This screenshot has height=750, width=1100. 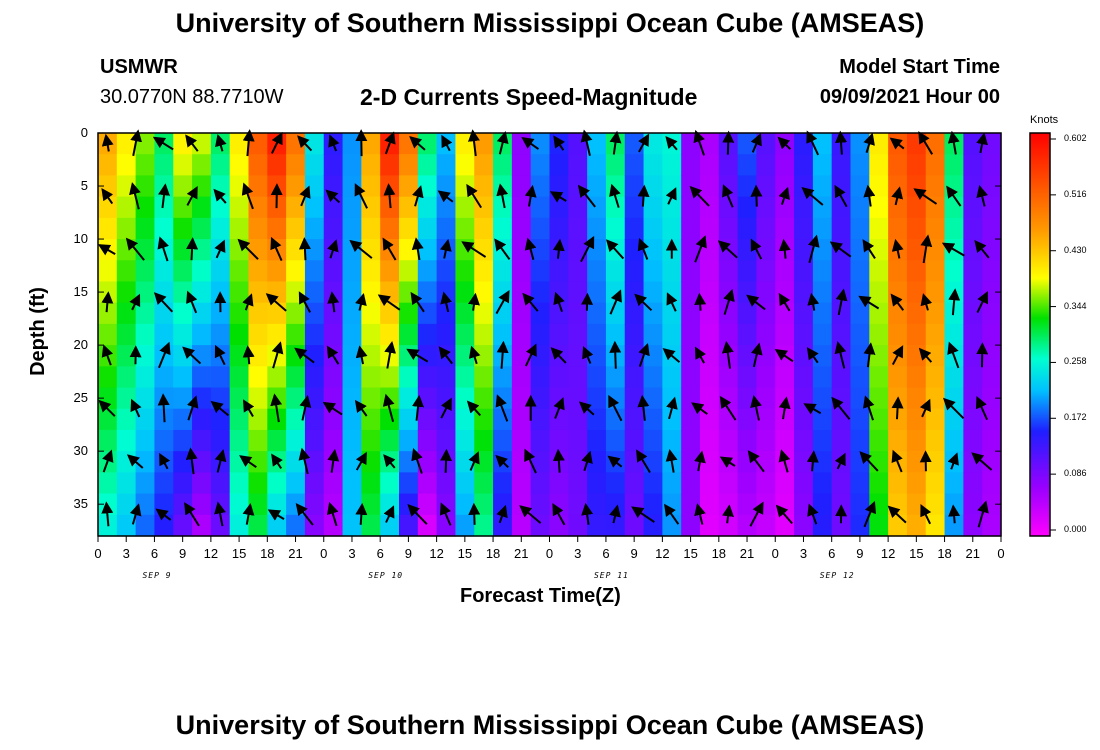 What do you see at coordinates (832, 553) in the screenshot?
I see `x-tick-label: 6` at bounding box center [832, 553].